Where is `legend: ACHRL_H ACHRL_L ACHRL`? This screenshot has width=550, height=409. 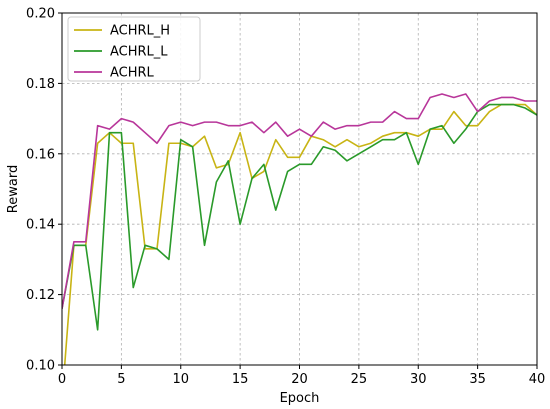 legend: ACHRL_H ACHRL_L ACHRL is located at coordinates (134, 49).